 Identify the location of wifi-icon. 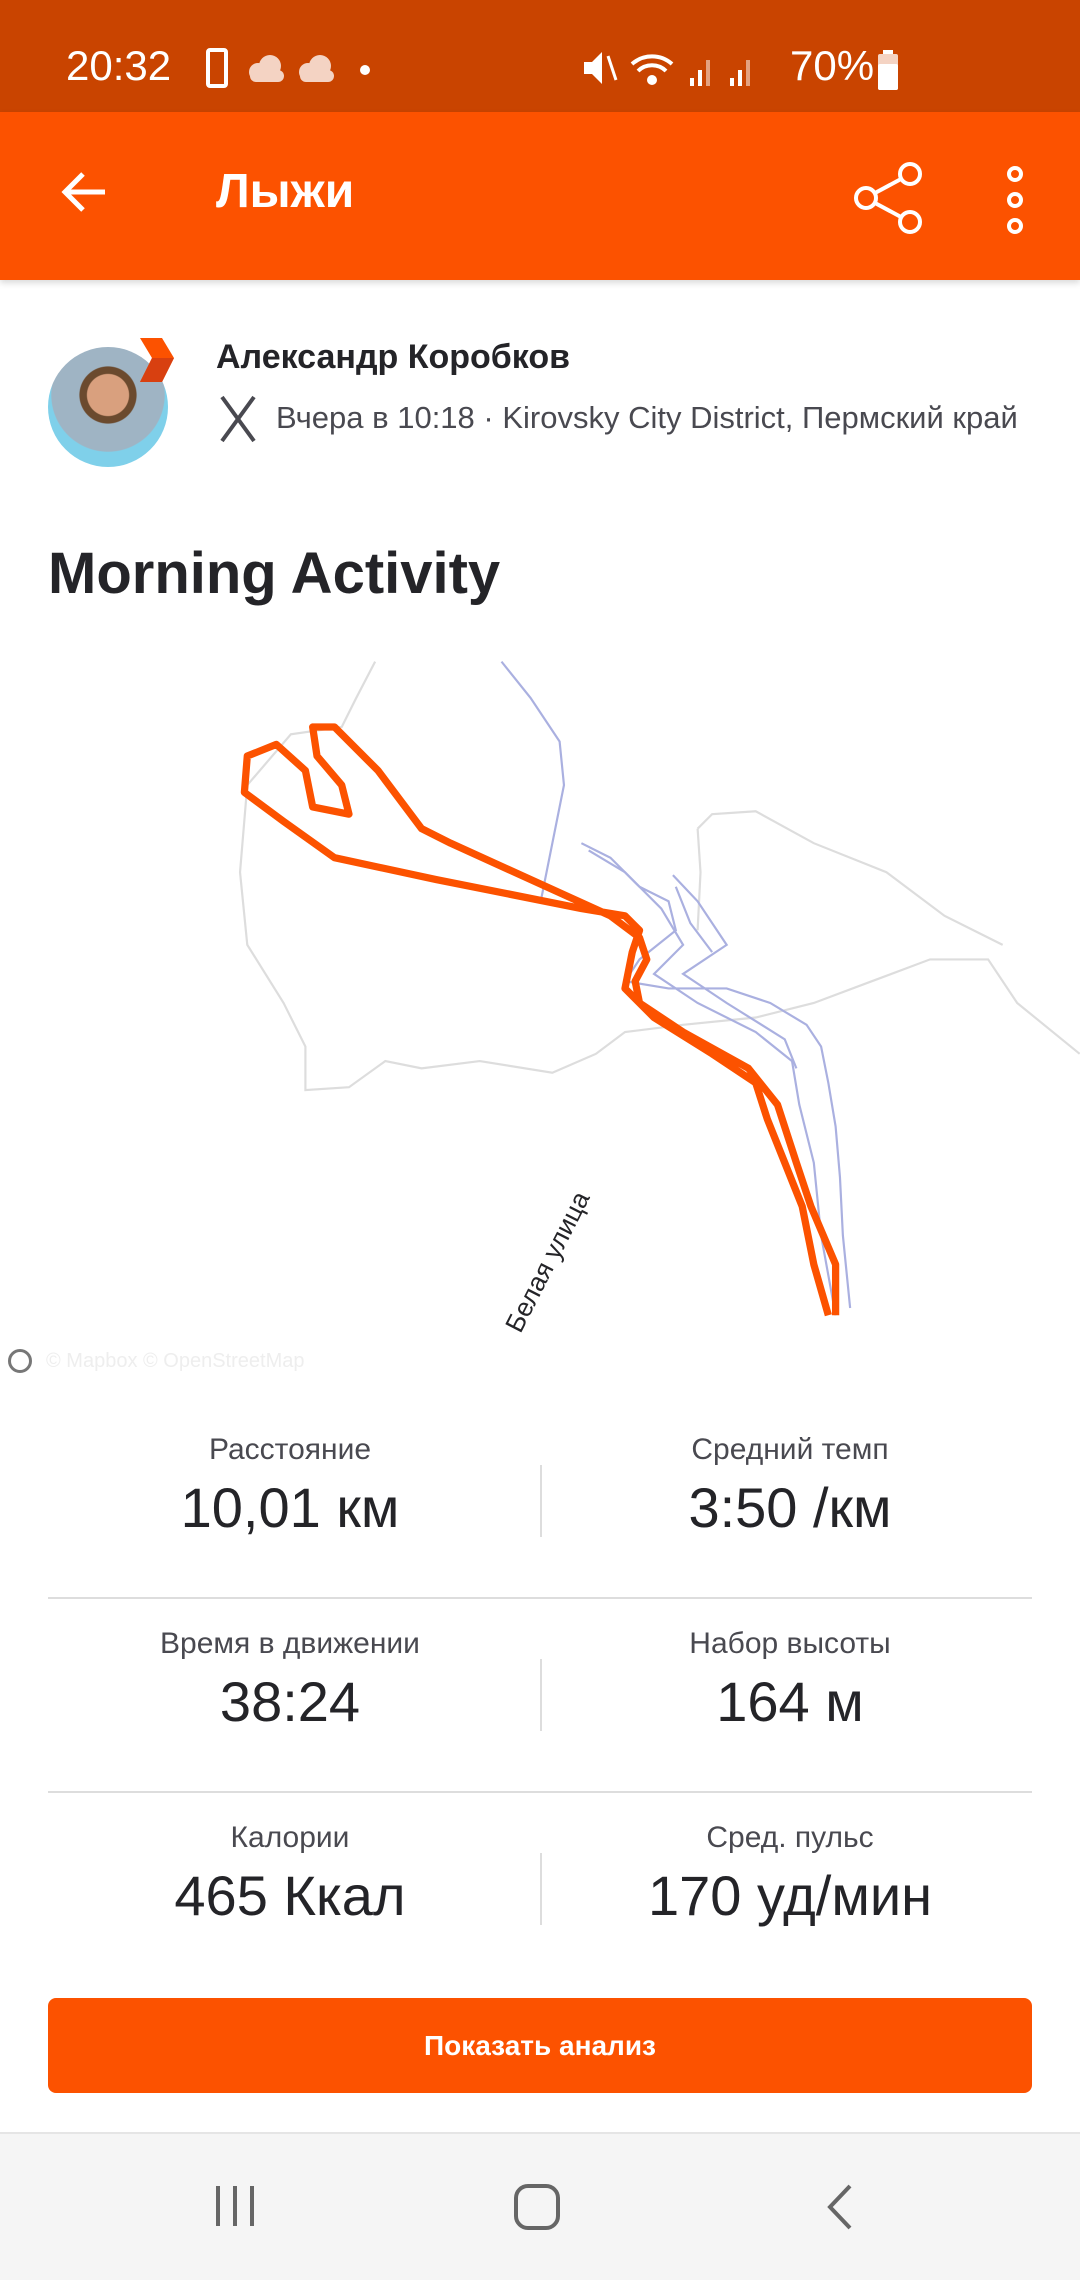
(652, 69).